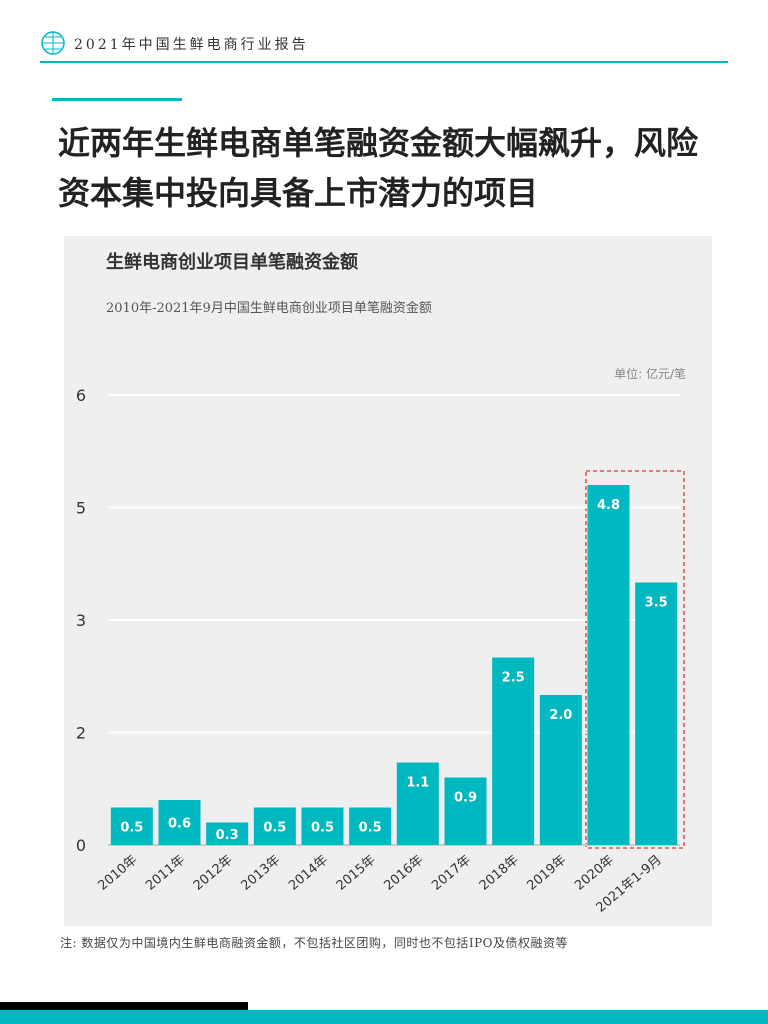 Image resolution: width=768 pixels, height=1024 pixels. Describe the element at coordinates (560, 715) in the screenshot. I see `value-label: 2.0` at that location.